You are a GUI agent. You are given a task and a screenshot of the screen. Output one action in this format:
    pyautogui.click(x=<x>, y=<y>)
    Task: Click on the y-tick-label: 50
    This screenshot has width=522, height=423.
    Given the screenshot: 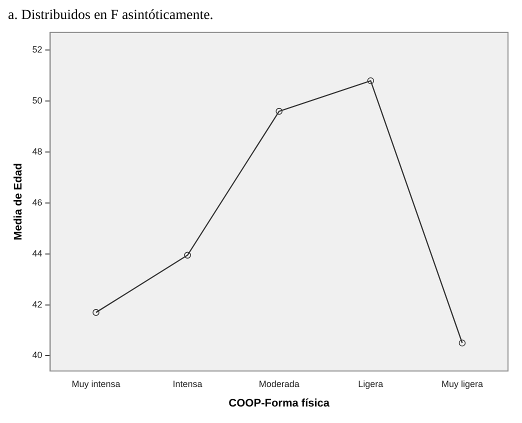 What is the action you would take?
    pyautogui.click(x=37, y=101)
    